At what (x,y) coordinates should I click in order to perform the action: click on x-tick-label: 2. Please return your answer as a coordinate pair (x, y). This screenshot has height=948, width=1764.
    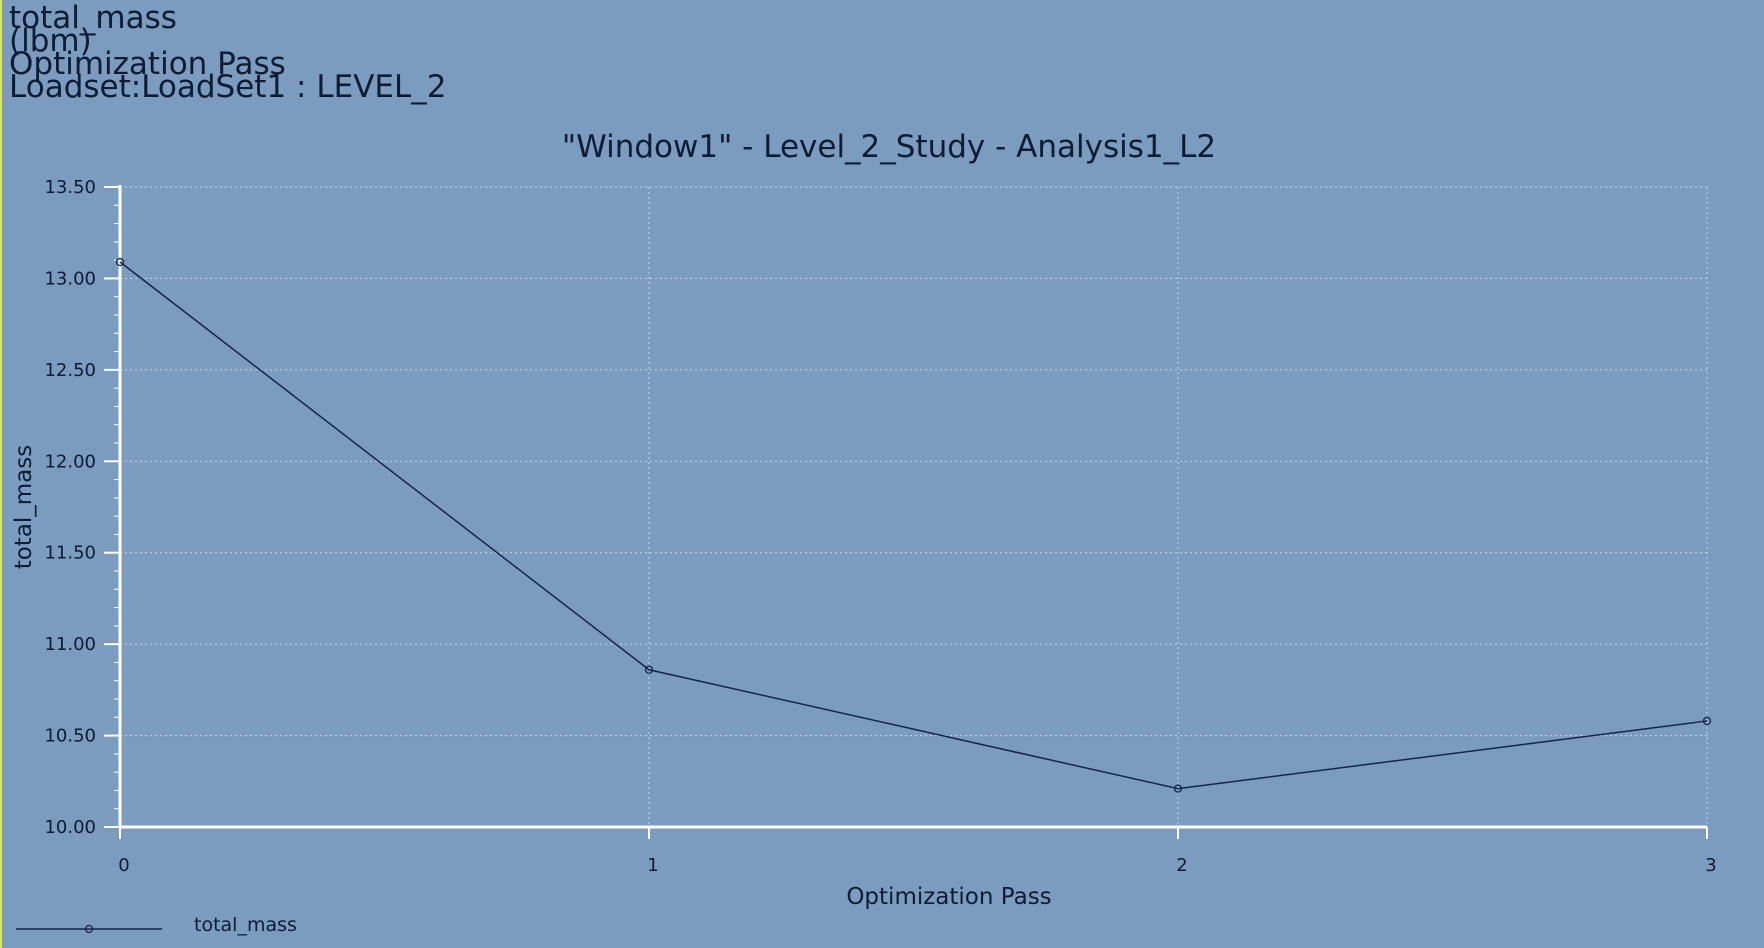
    Looking at the image, I should click on (1181, 865).